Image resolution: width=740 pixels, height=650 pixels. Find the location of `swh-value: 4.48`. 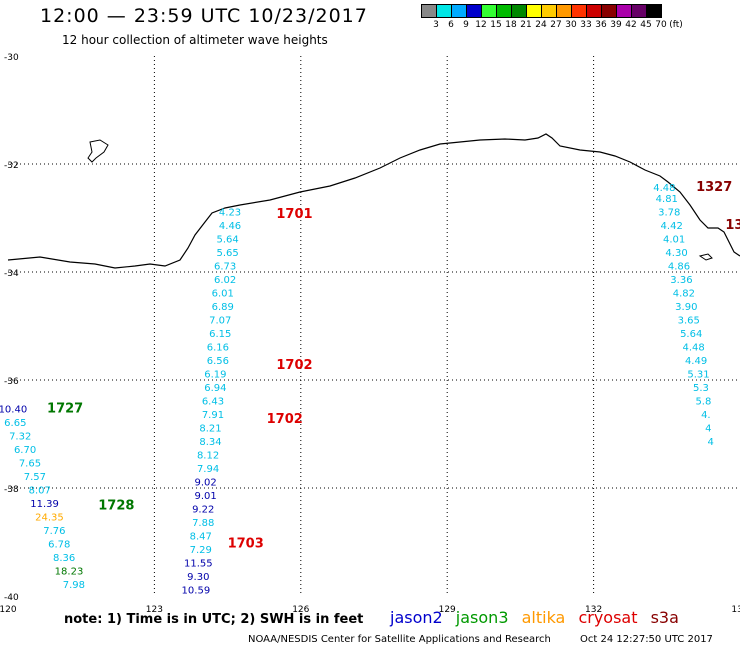

swh-value: 4.48 is located at coordinates (664, 188).